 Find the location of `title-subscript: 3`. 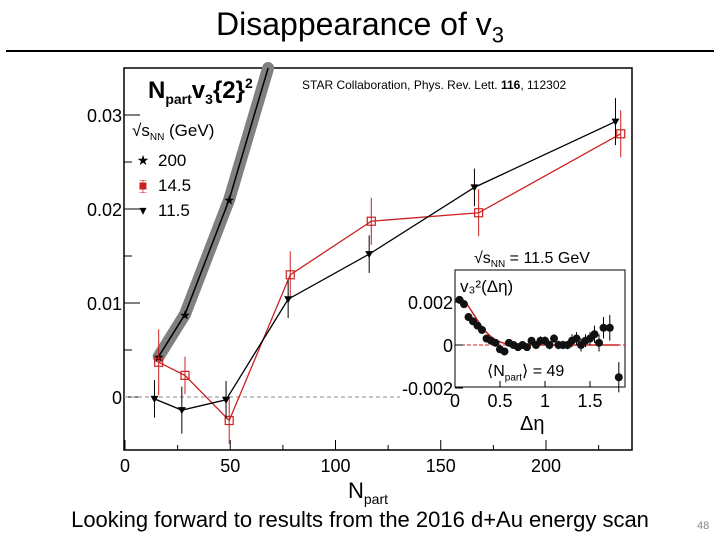

title-subscript: 3 is located at coordinates (497, 35).